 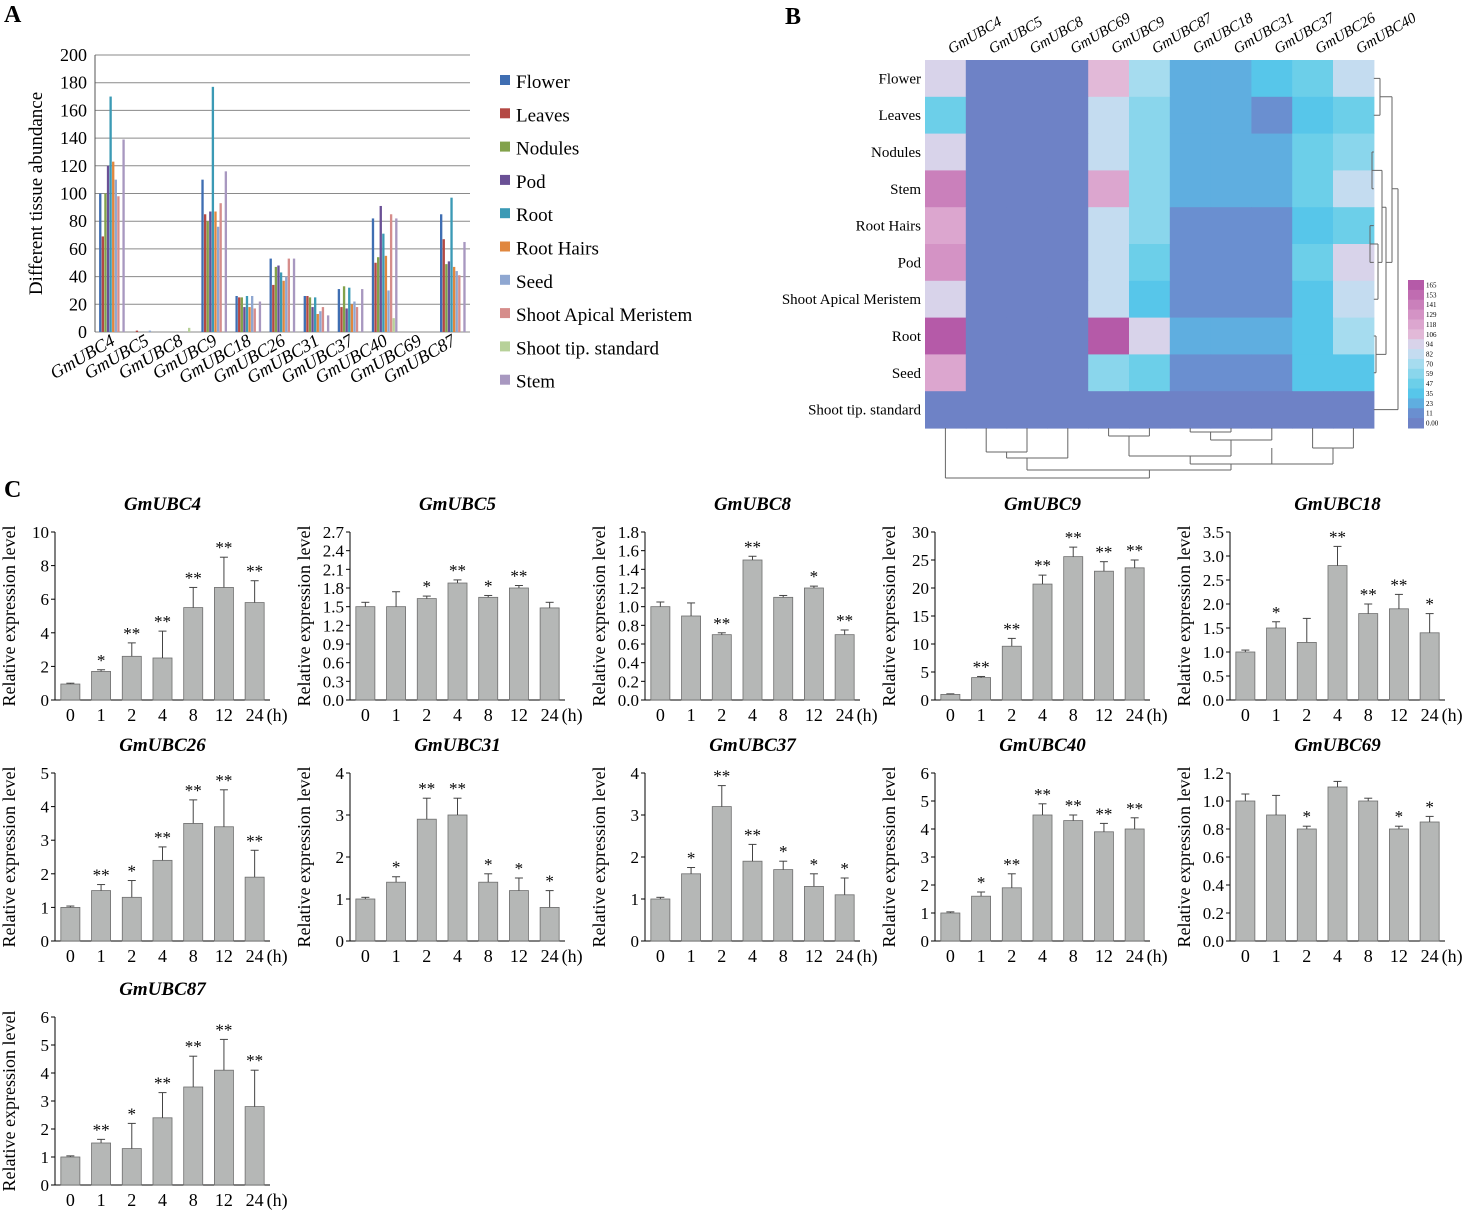 I want to click on x-tick-label: 2, so click(x=721, y=956).